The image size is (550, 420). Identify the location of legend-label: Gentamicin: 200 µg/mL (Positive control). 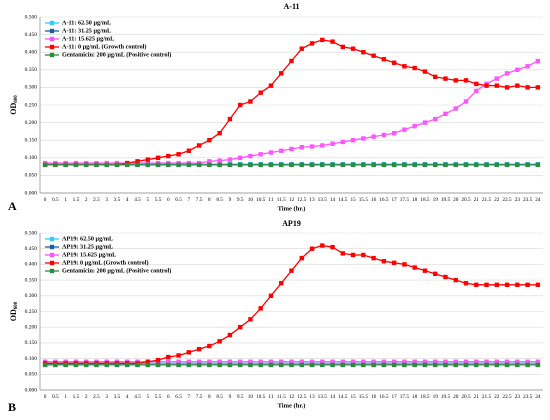
(116, 270).